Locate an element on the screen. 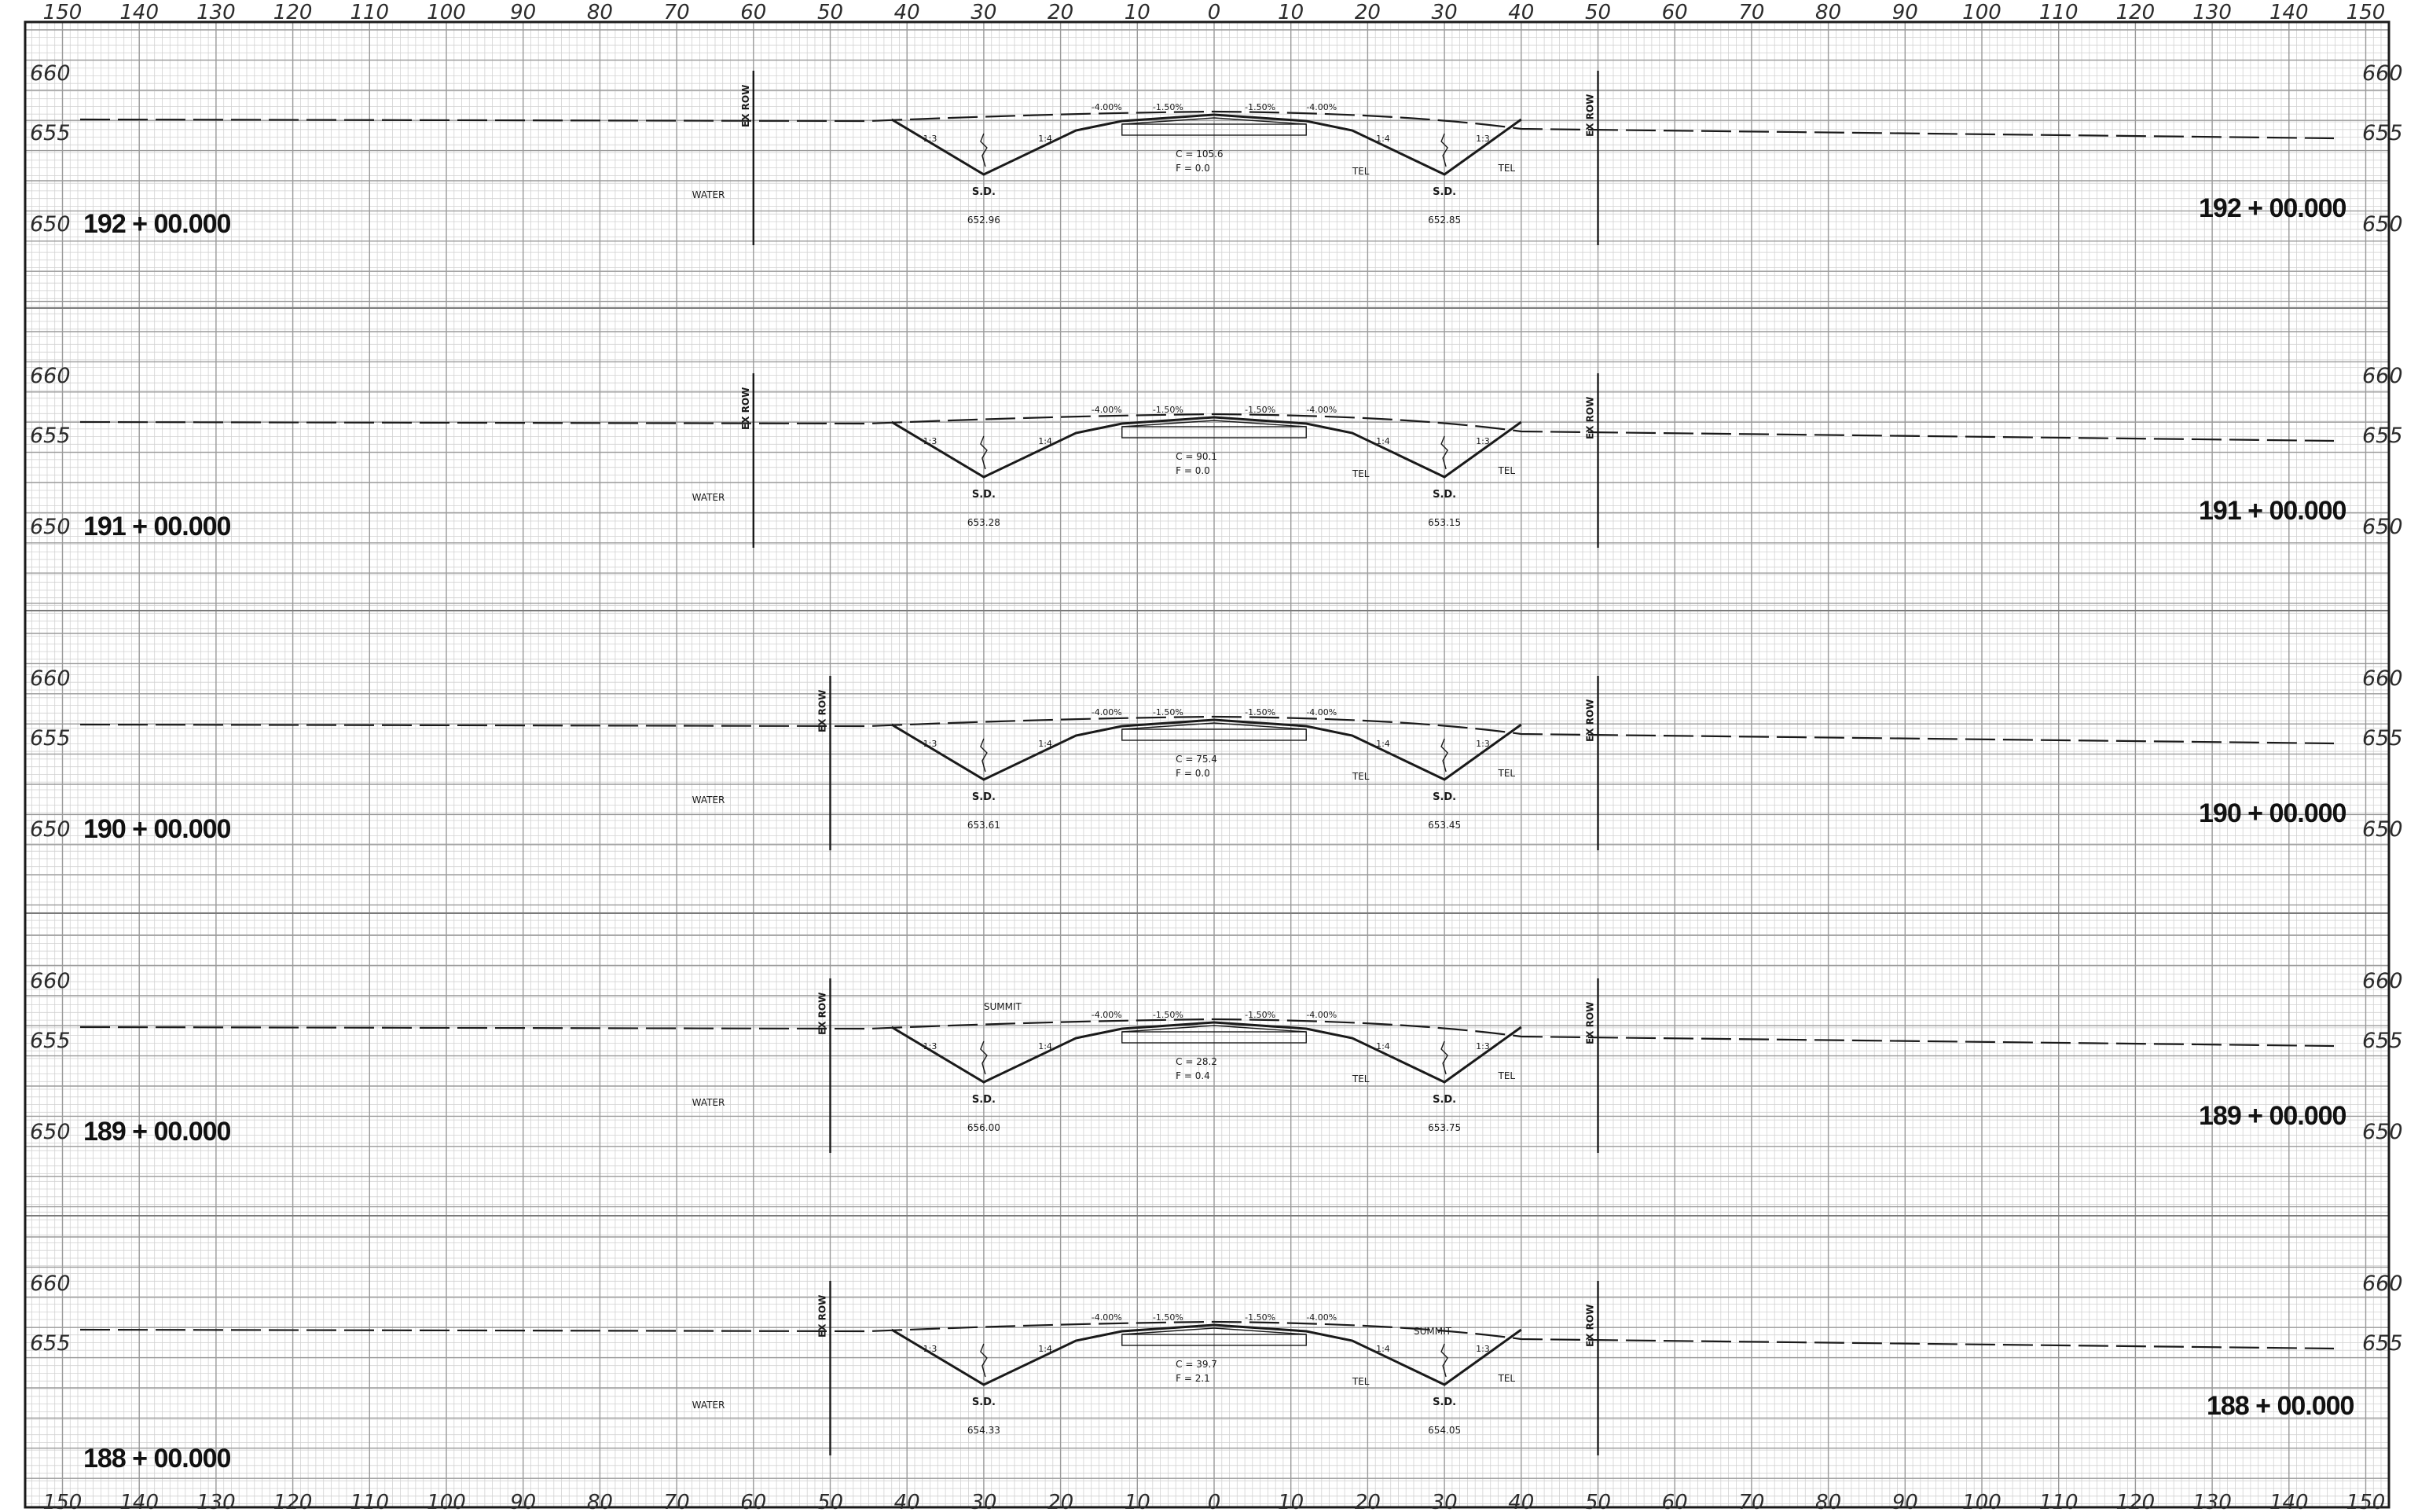  offset-tick-label: 130 is located at coordinates (216, 1501).